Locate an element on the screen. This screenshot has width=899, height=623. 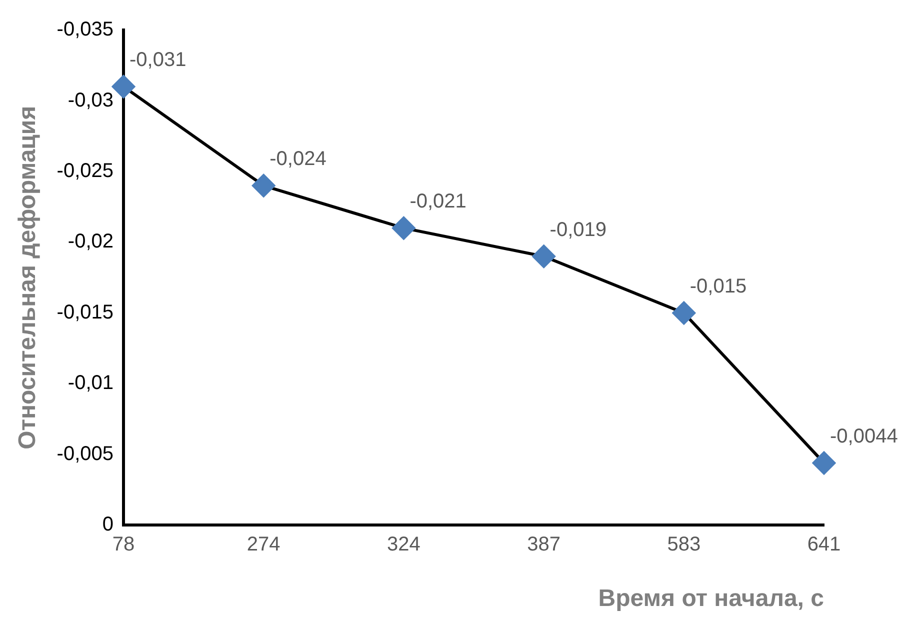
x-tick-label: 274 is located at coordinates (263, 545).